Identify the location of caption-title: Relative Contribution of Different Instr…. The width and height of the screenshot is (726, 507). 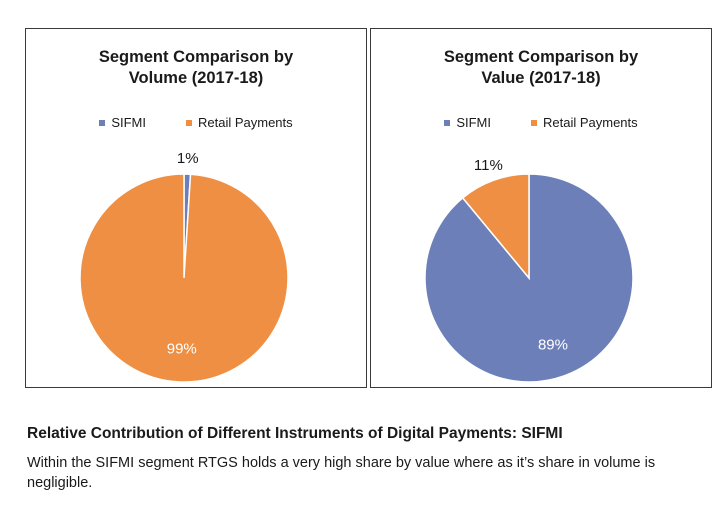
(295, 433).